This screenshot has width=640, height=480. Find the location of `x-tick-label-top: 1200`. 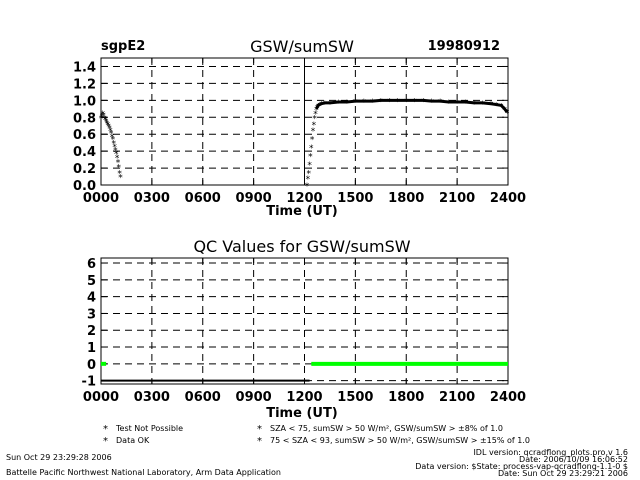

x-tick-label-top: 1200 is located at coordinates (304, 198).